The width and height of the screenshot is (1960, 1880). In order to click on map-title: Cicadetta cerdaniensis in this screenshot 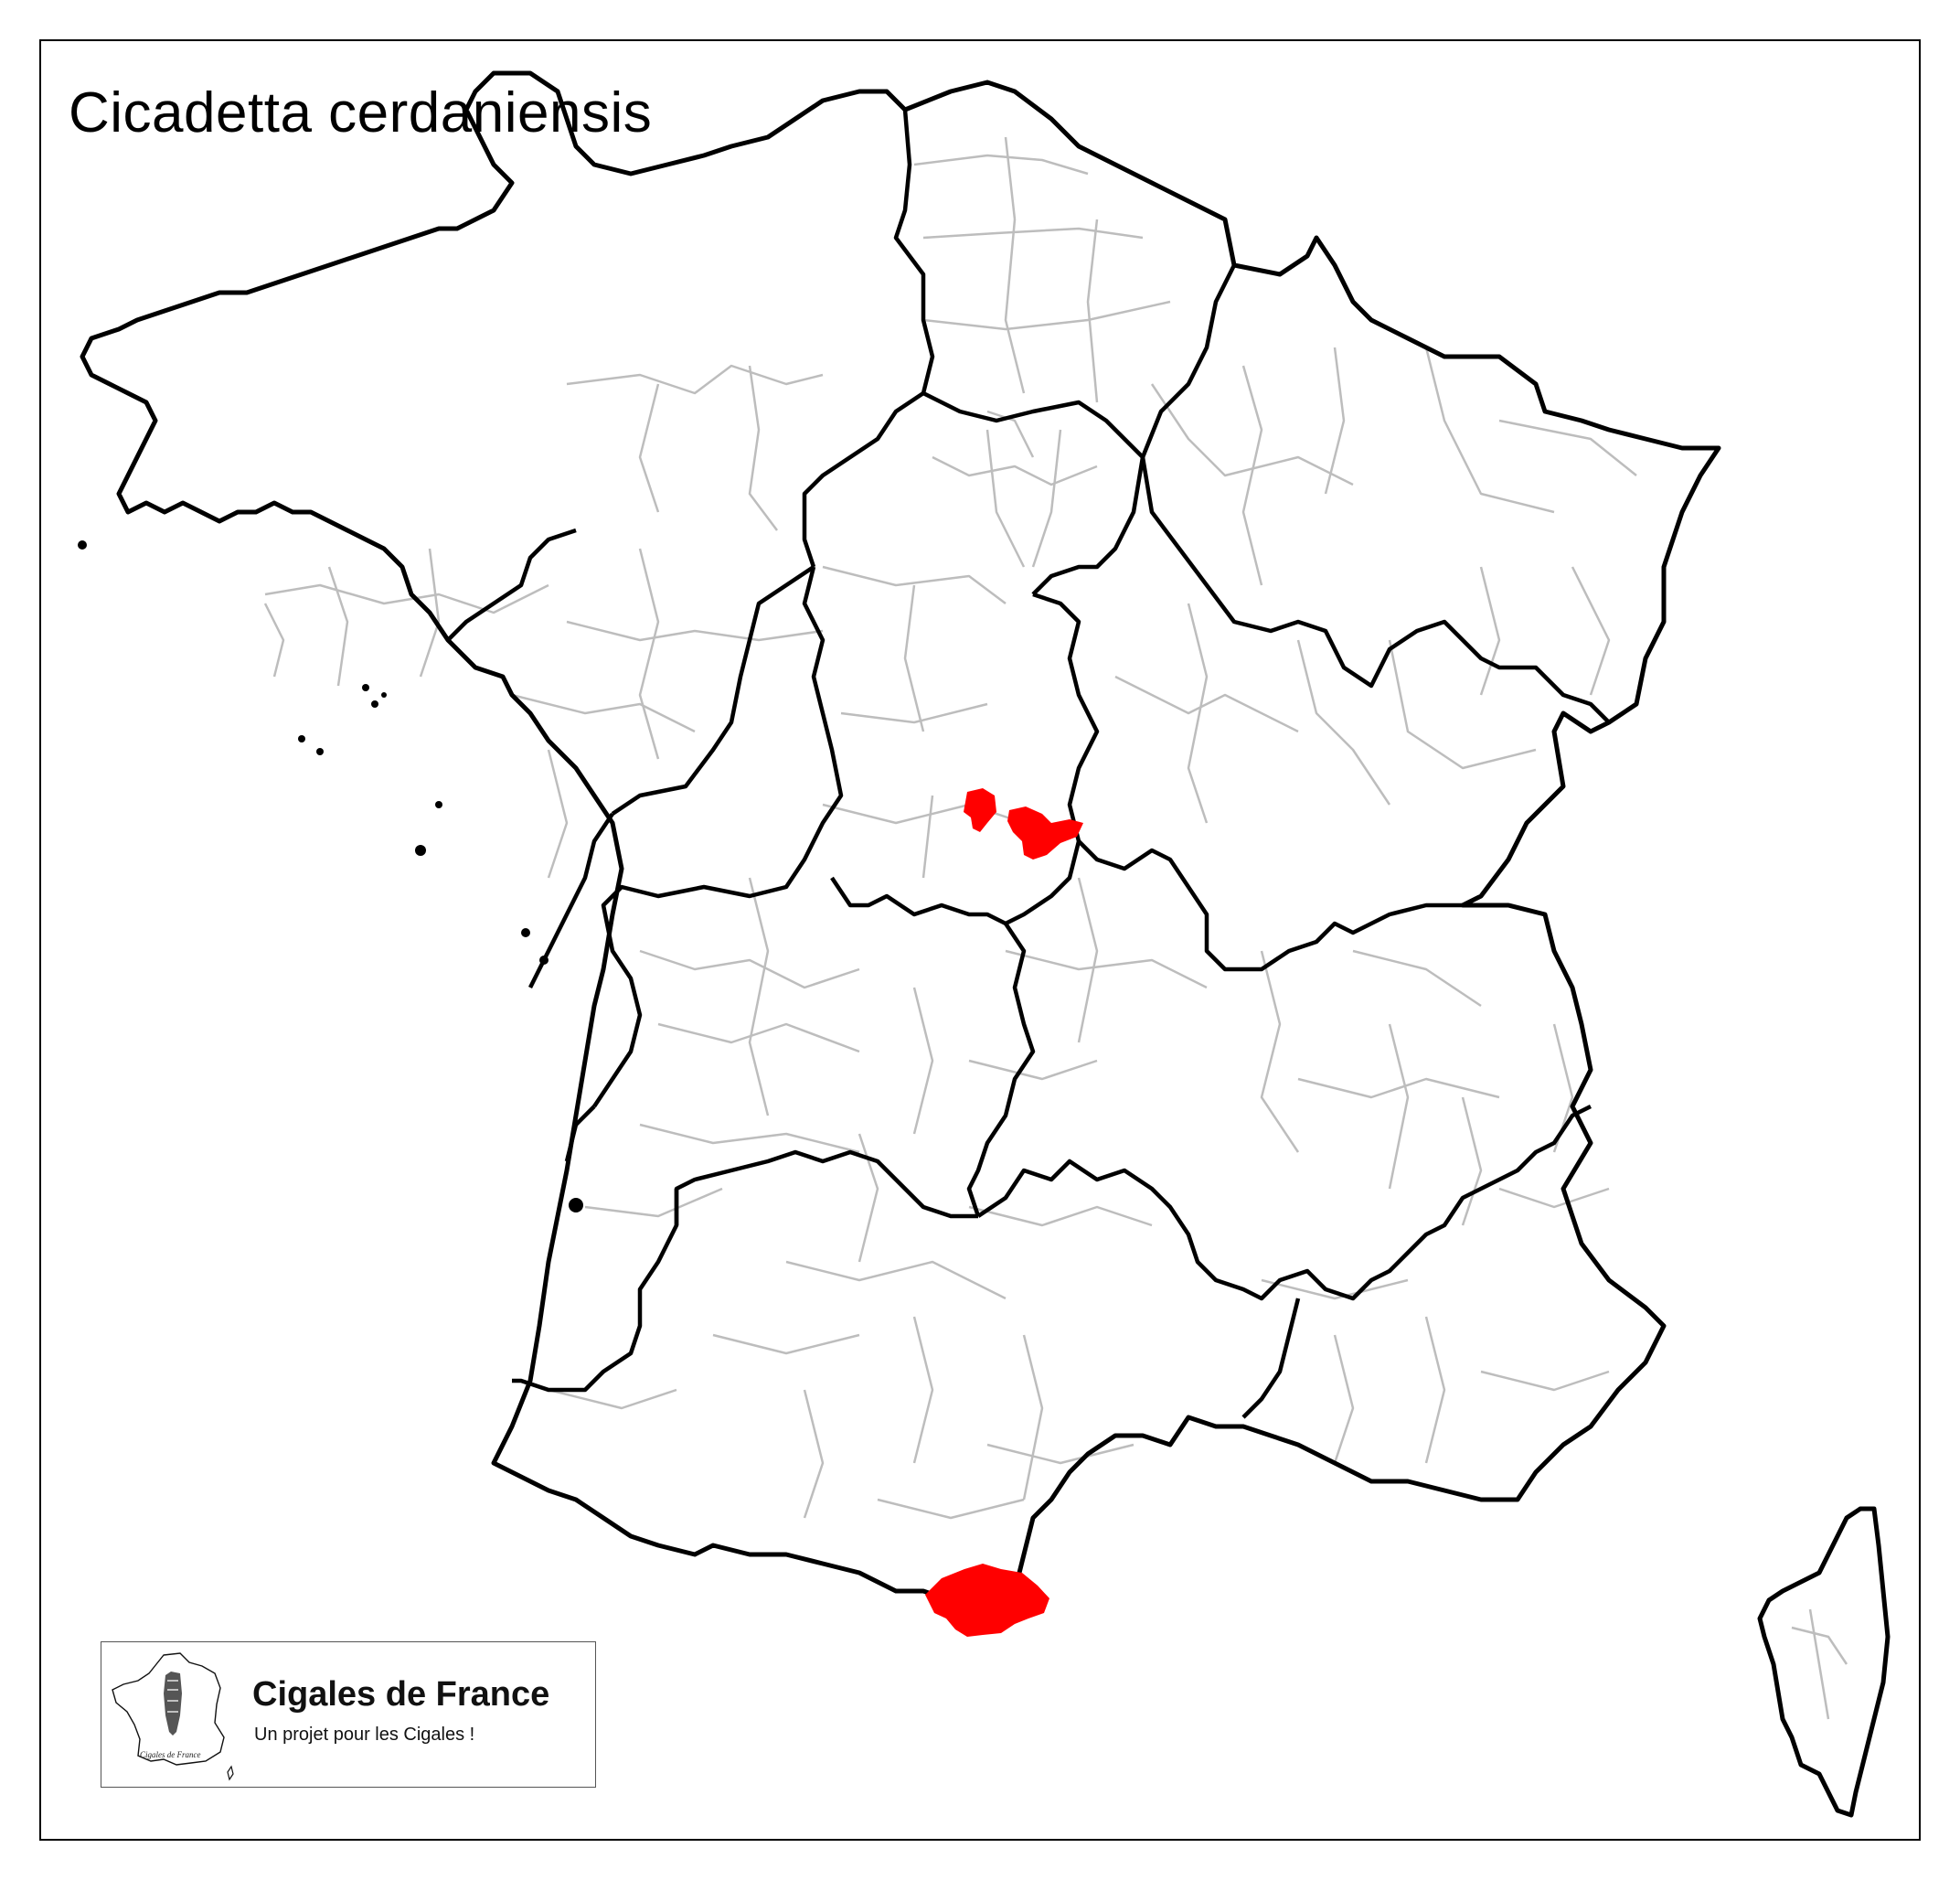, I will do `click(361, 112)`.